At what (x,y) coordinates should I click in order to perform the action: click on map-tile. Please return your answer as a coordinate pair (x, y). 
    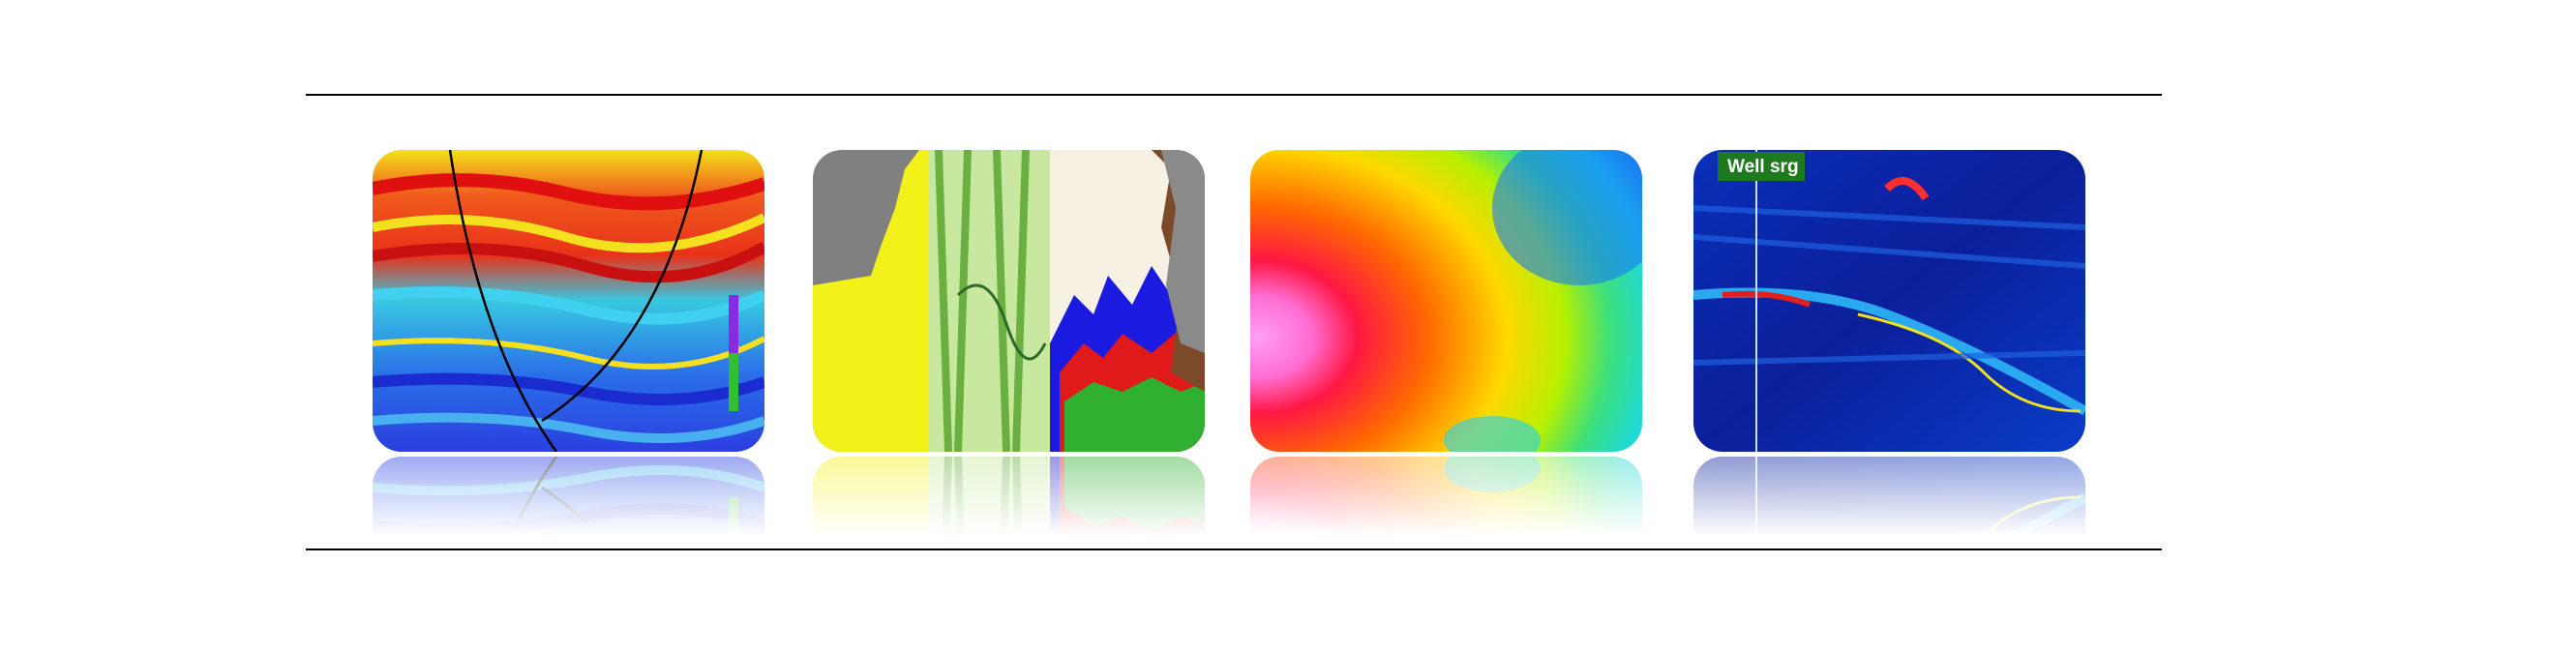
    Looking at the image, I should click on (1458, 297).